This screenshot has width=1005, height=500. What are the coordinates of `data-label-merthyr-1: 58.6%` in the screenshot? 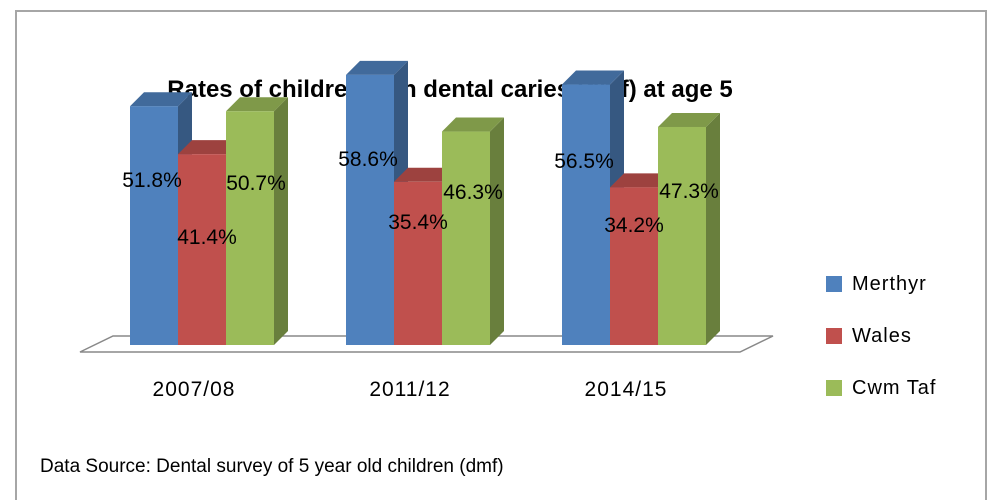 It's located at (368, 159).